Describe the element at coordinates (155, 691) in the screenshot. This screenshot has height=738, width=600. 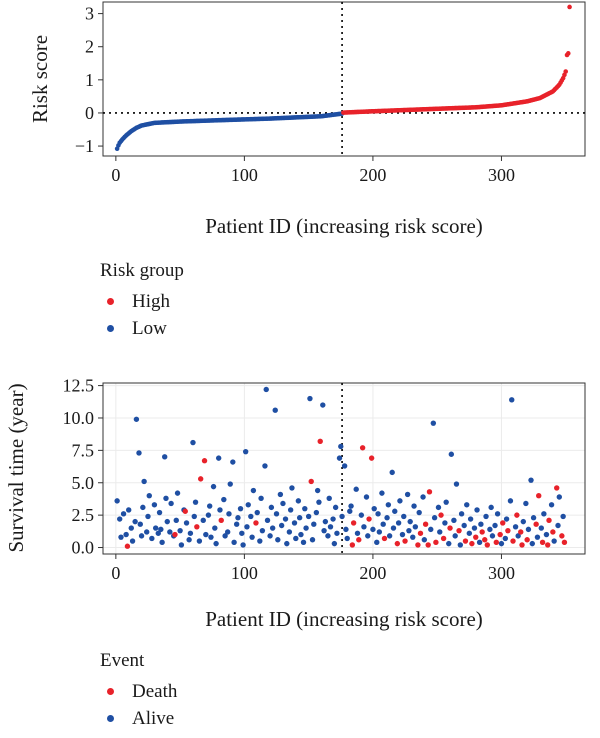
I see `legend-label-death: Death` at that location.